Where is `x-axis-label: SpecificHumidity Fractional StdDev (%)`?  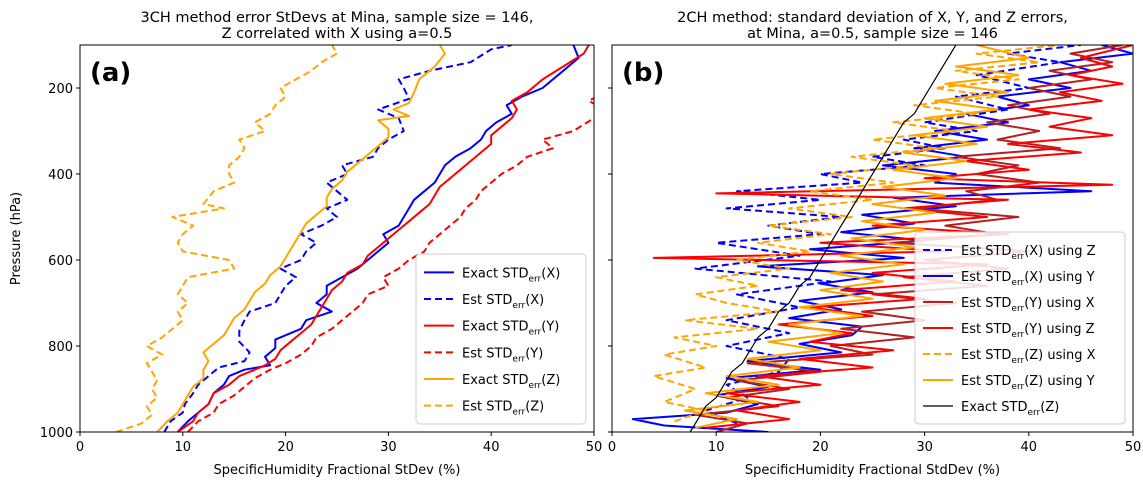
x-axis-label: SpecificHumidity Fractional StdDev (%) is located at coordinates (872, 470).